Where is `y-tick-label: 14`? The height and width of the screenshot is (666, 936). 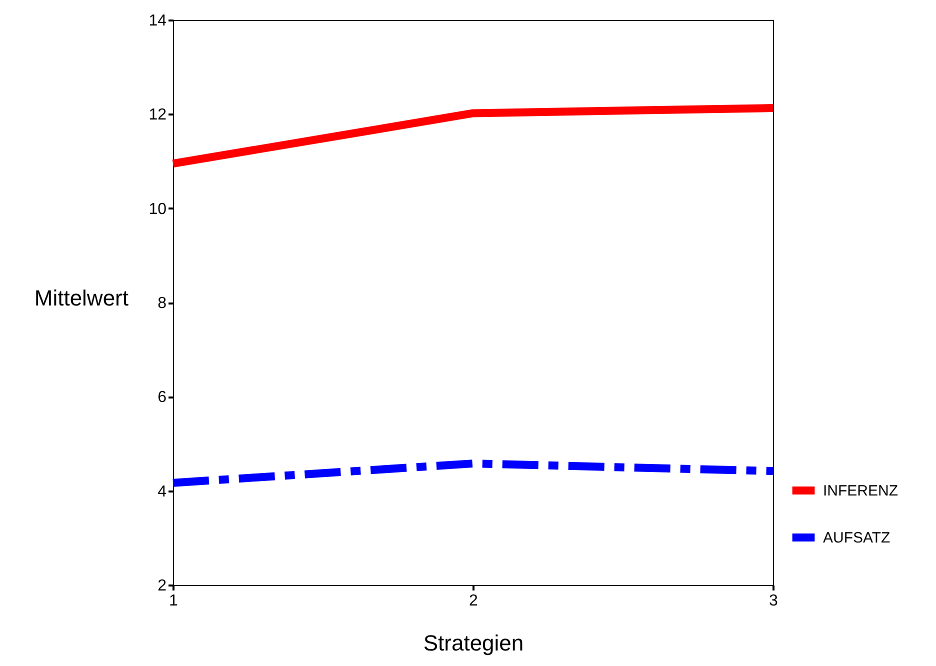
y-tick-label: 14 is located at coordinates (157, 21).